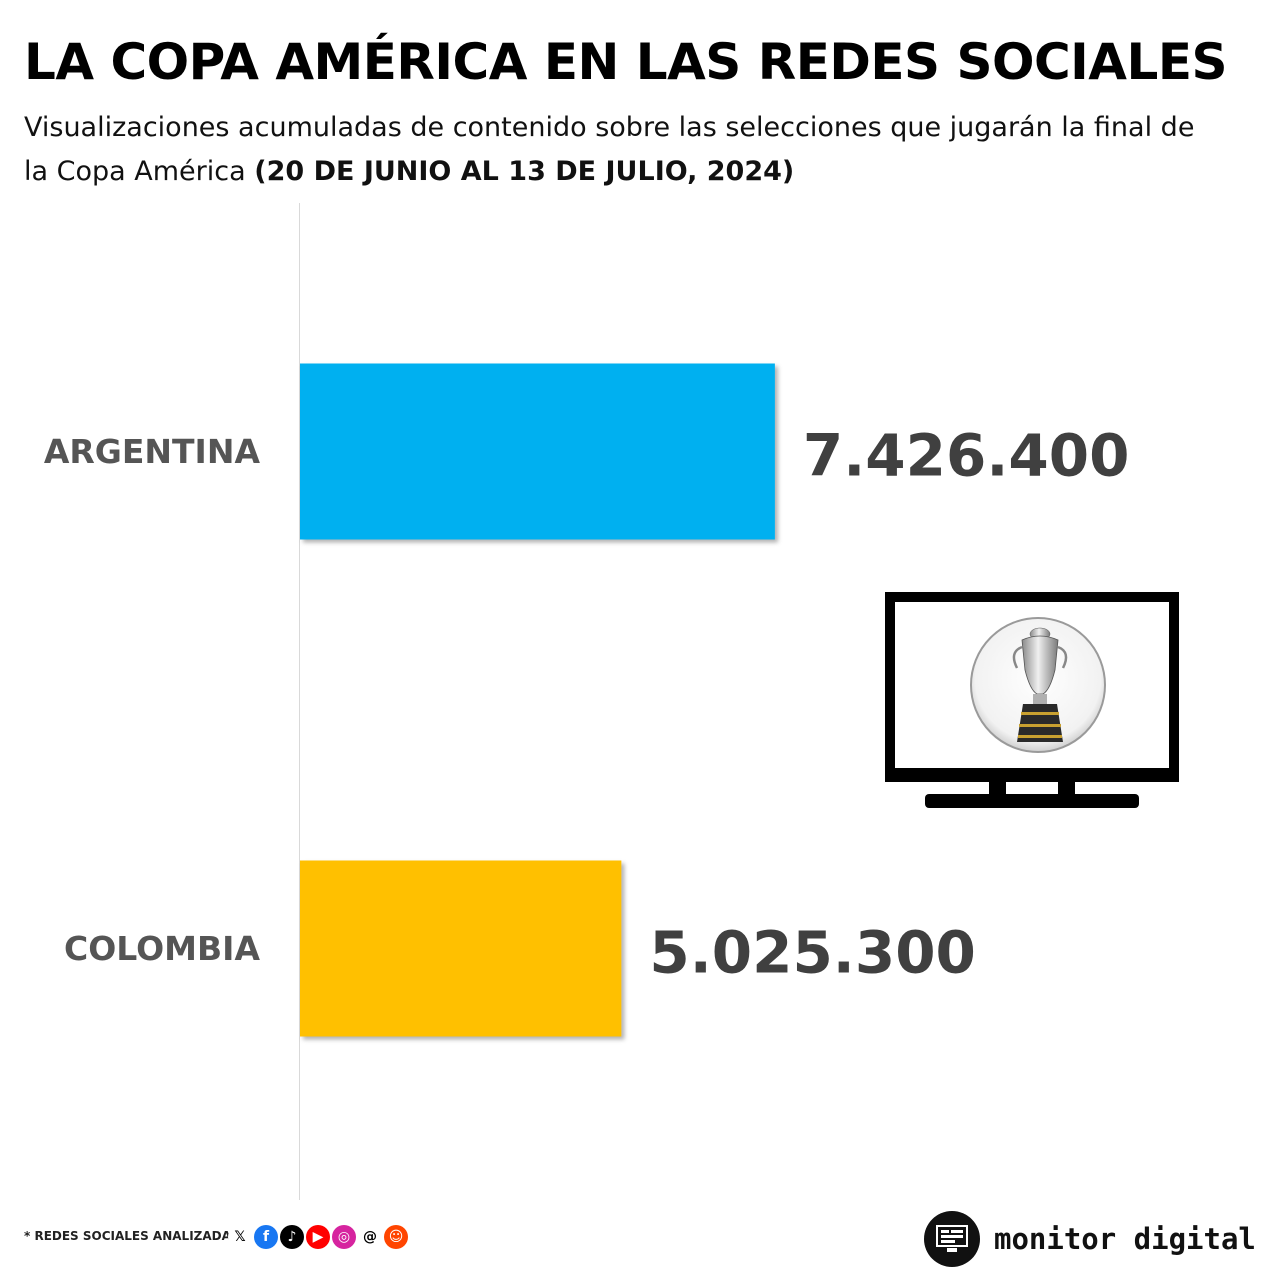 This screenshot has width=1280, height=1280. Describe the element at coordinates (1066, 786) in the screenshot. I see `tv-stand-right` at that location.